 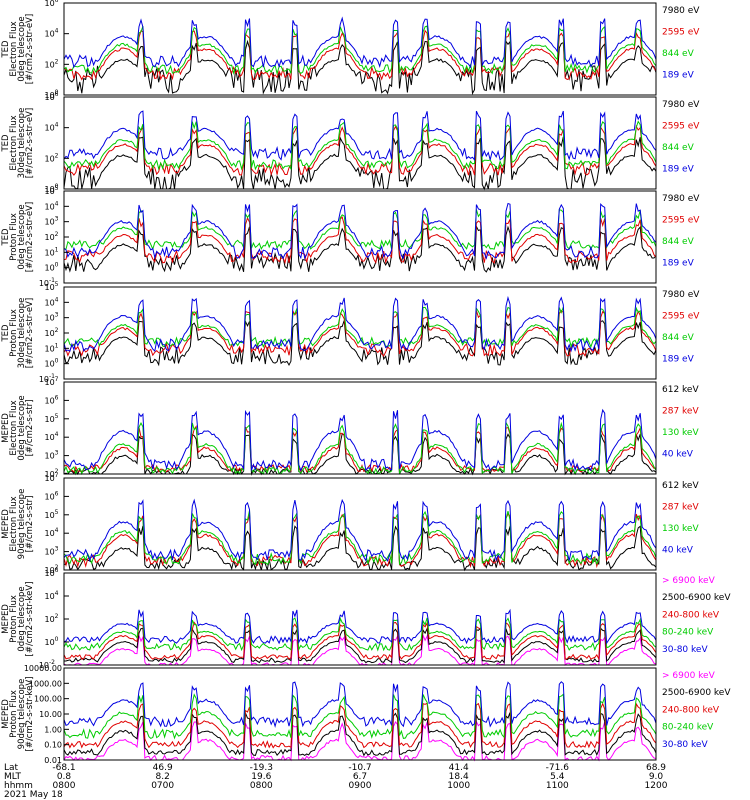 I want to click on footer-date: 2021 May 18, so click(x=33, y=795).